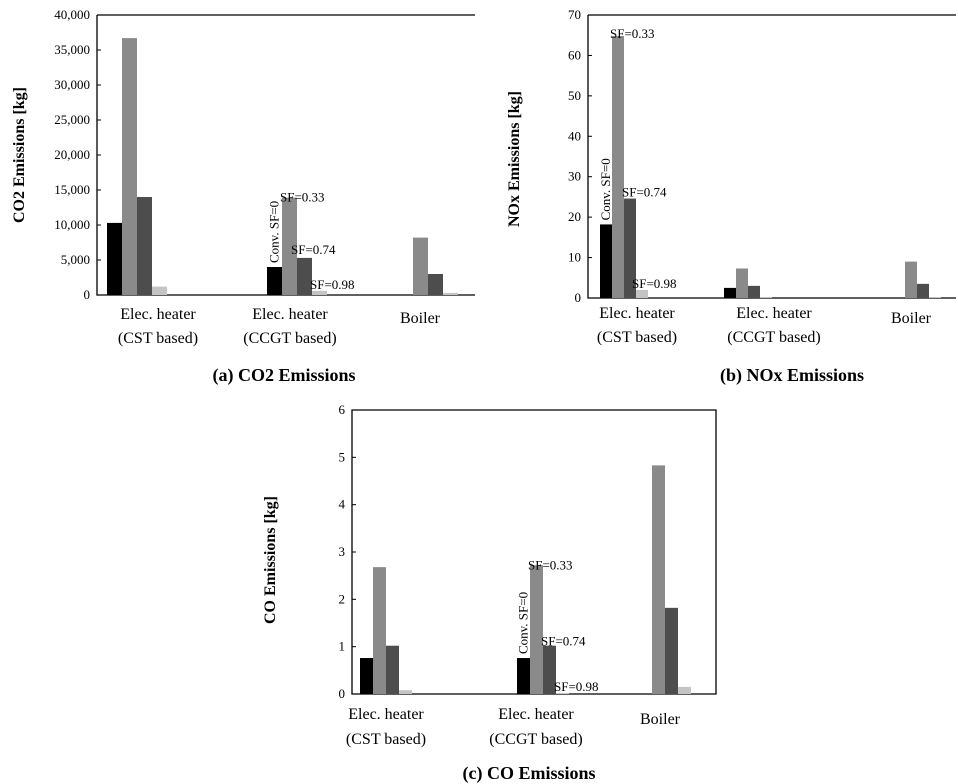  Describe the element at coordinates (342, 598) in the screenshot. I see `y-tick-label: 2` at that location.